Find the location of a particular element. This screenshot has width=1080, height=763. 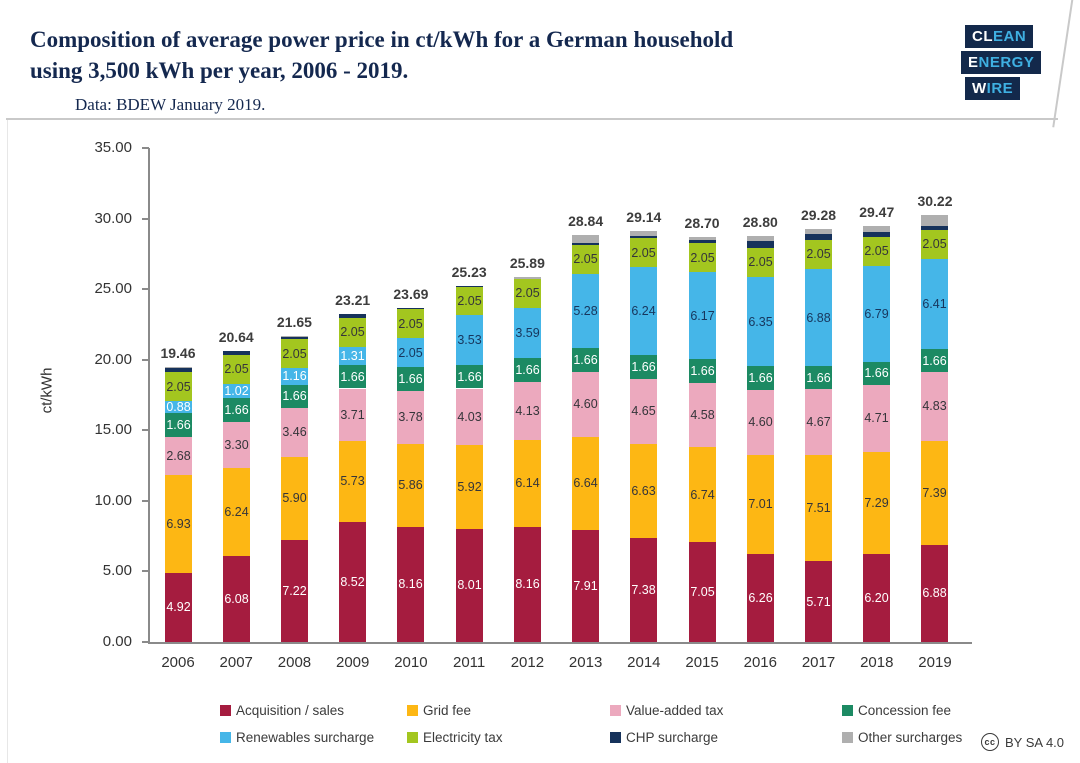

bar-segment-value: 7.51 is located at coordinates (818, 508).